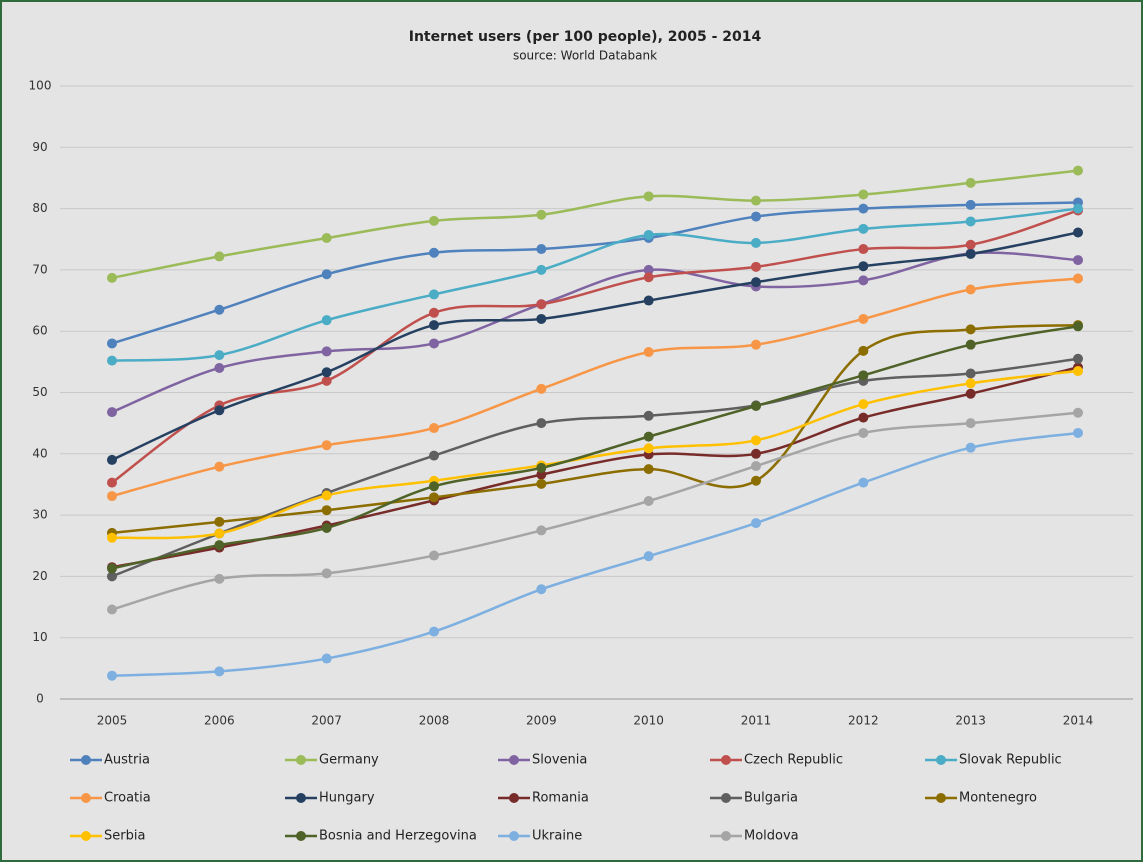 The height and width of the screenshot is (862, 1143). Describe the element at coordinates (1010, 760) in the screenshot. I see `legend-label: Slovak Republic` at that location.